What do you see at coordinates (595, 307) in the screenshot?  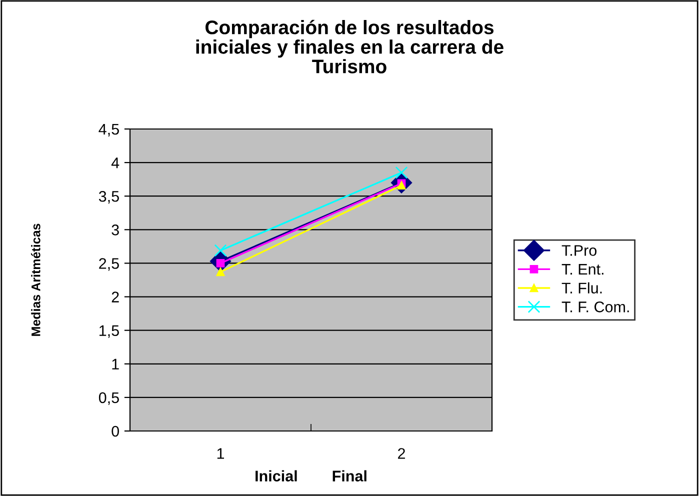 I see `legend-label: T. F. Com.` at bounding box center [595, 307].